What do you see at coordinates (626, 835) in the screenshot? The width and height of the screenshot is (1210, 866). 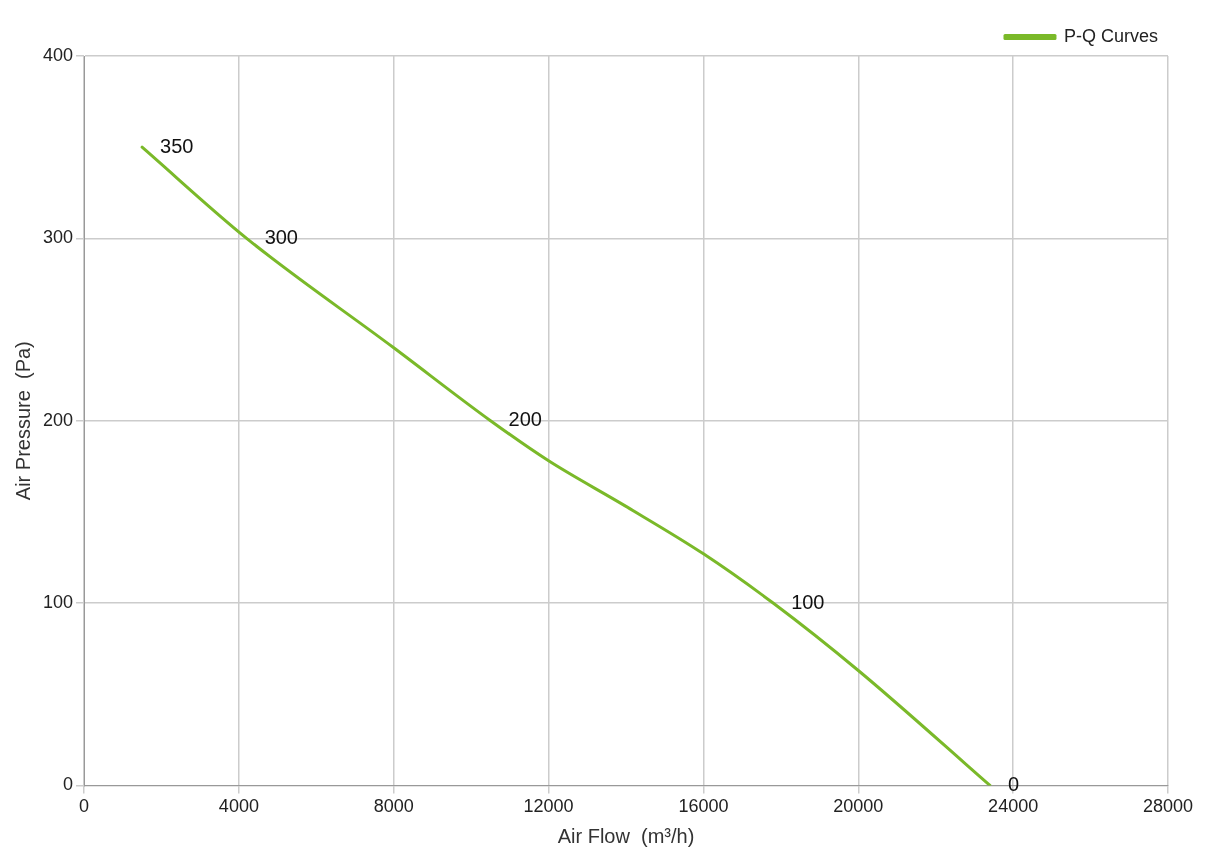 I see `x-axis-title: Air Flow (m³/h)` at bounding box center [626, 835].